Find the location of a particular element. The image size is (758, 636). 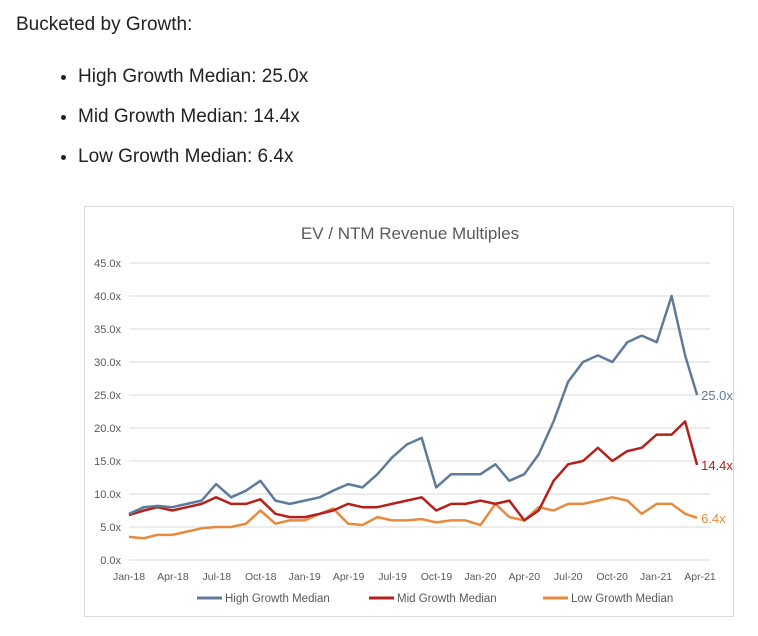

series-line-low-growth-median is located at coordinates (413, 518).